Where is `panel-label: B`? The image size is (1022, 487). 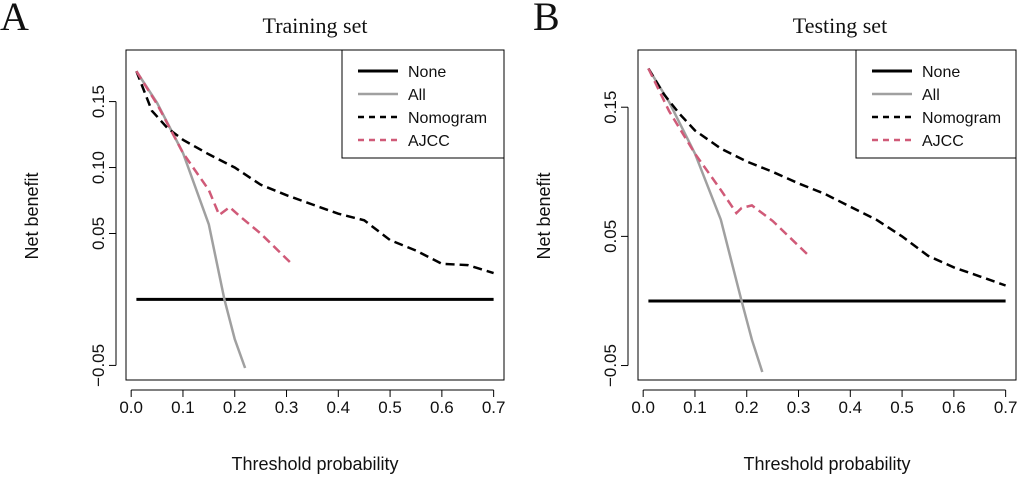 panel-label: B is located at coordinates (546, 19).